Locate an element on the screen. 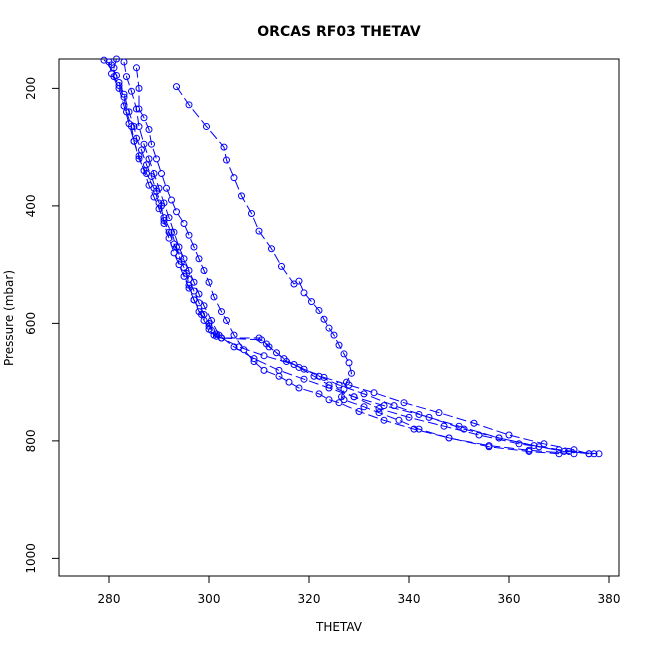 Image resolution: width=650 pixels, height=650 pixels. y-axis: 200 400 600 800 1000 is located at coordinates (42, 325).